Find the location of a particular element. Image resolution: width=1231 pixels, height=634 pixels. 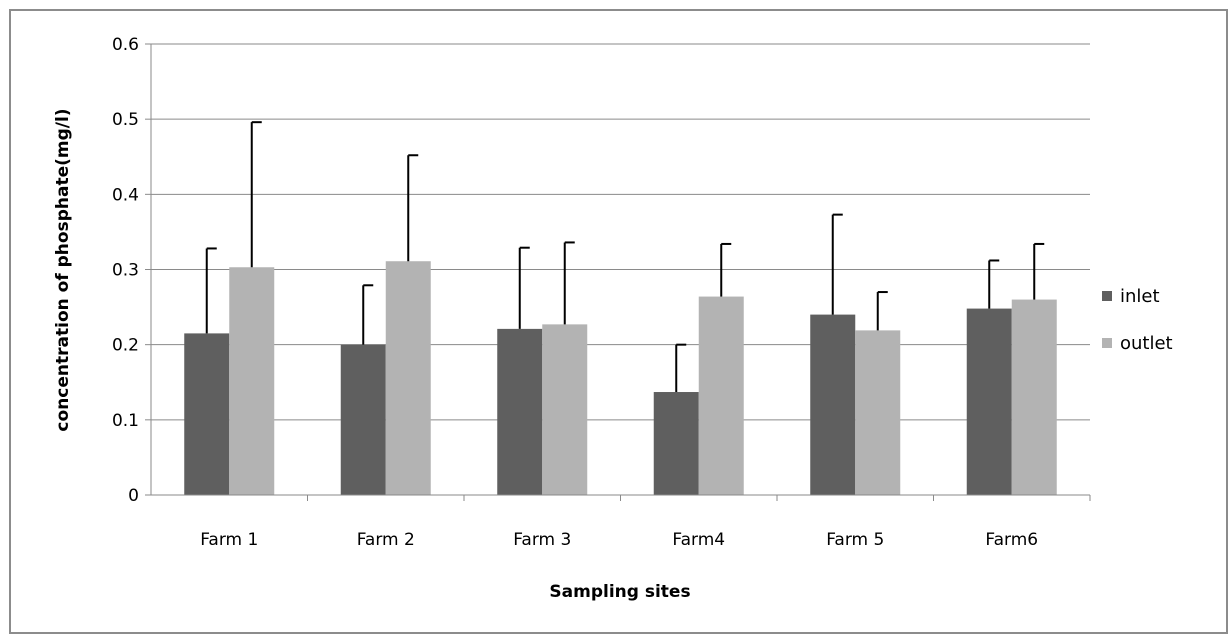

x-tick-label: Farm 3 is located at coordinates (542, 540).